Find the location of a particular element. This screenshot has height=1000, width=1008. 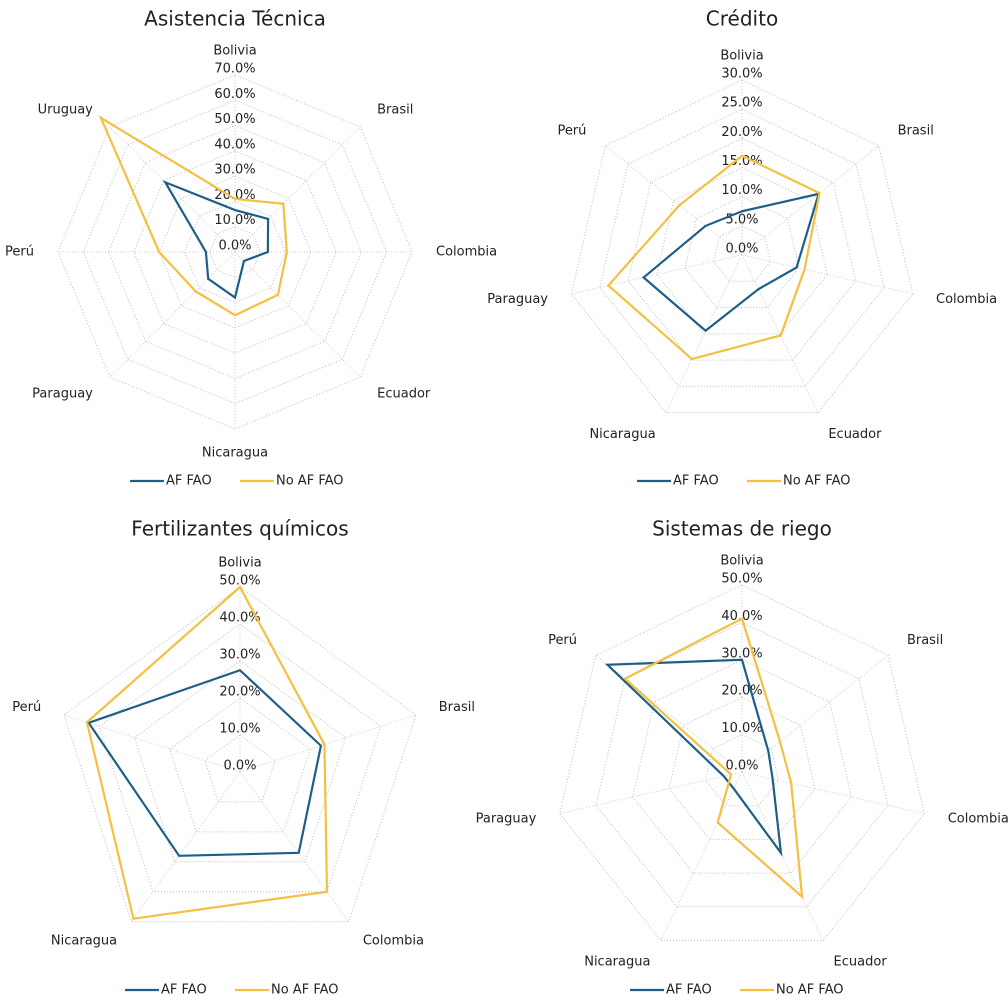

y-tick-label: 70.0% is located at coordinates (234, 69).